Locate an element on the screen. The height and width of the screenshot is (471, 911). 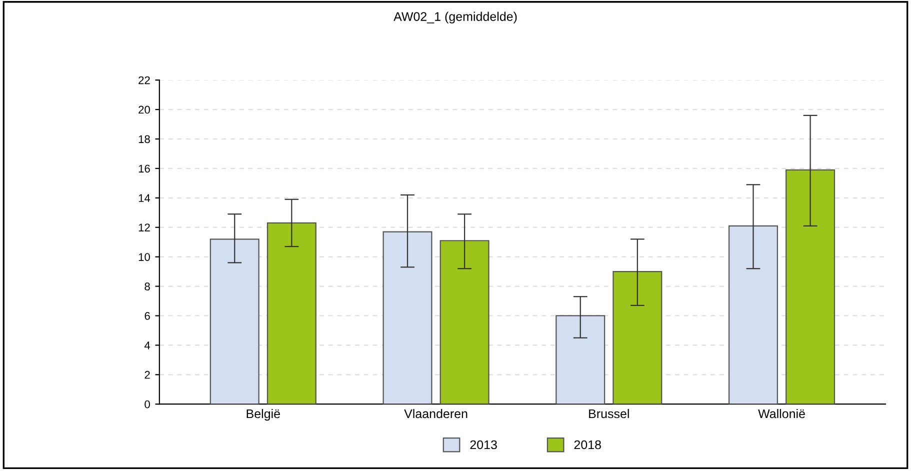
y-tick-label: 4 is located at coordinates (147, 346).